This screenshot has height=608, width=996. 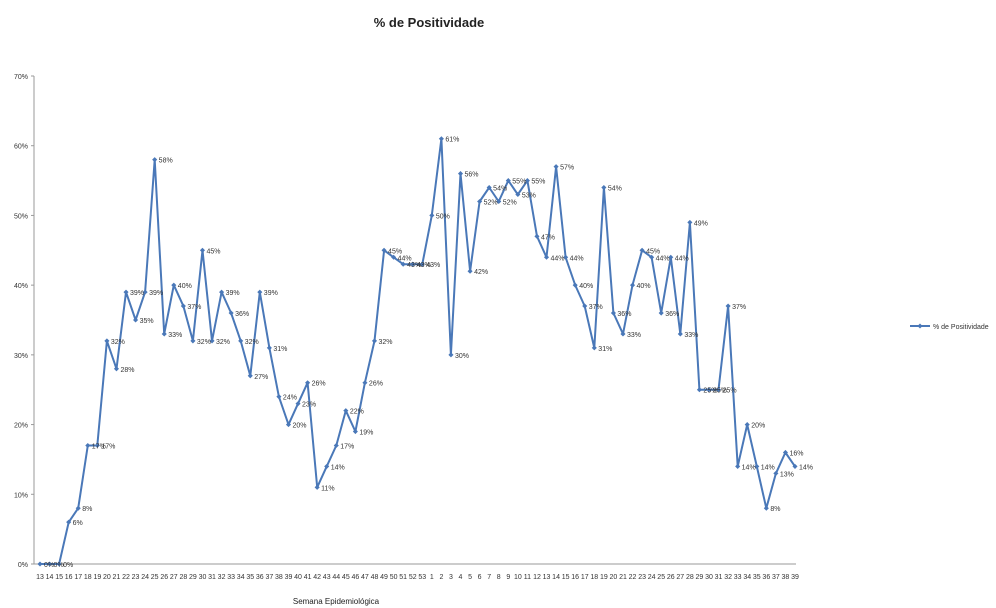 I want to click on x-tick-label: 53, so click(x=422, y=577).